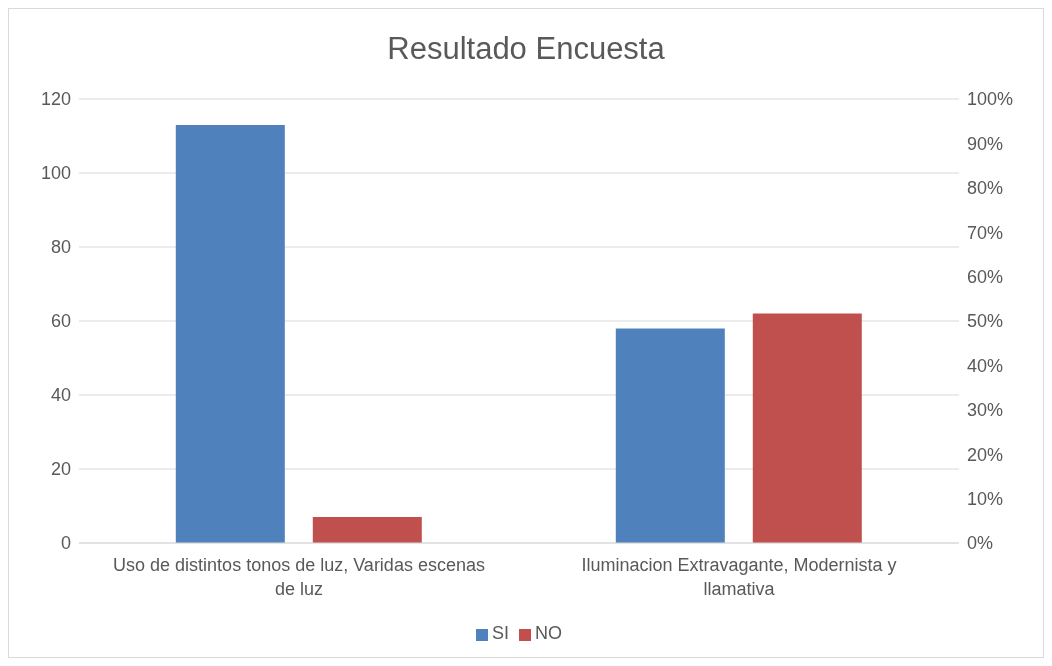 Image resolution: width=1052 pixels, height=666 pixels. Describe the element at coordinates (55, 173) in the screenshot. I see `y-tick-label: 100` at that location.